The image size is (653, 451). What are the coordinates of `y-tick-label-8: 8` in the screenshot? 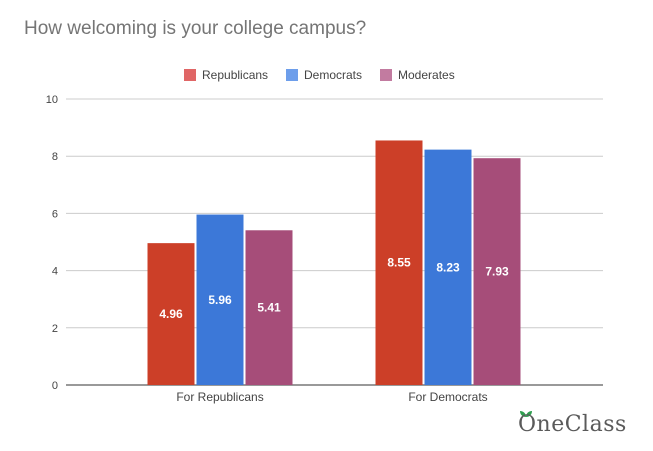 It's located at (55, 157).